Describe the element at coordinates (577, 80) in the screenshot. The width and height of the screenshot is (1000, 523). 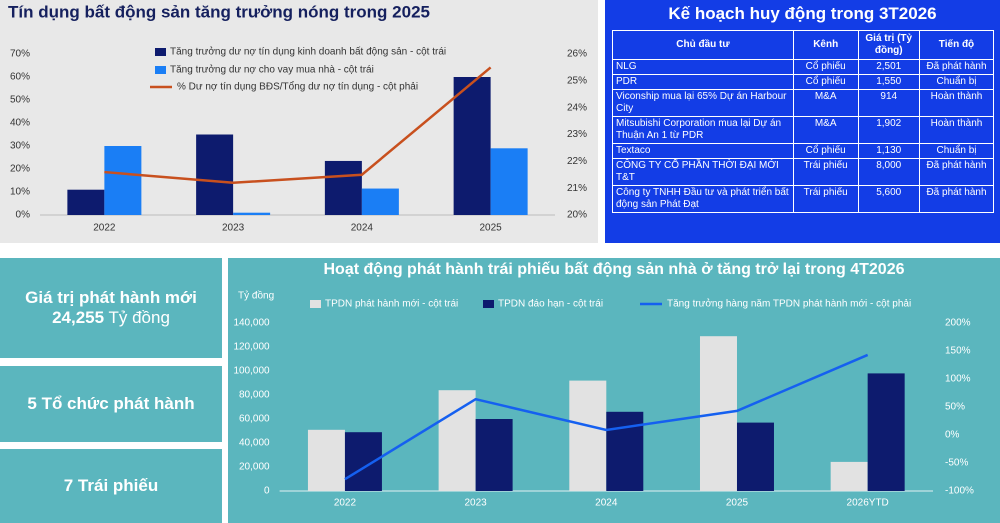
I see `y2-tick-label: 25%` at that location.